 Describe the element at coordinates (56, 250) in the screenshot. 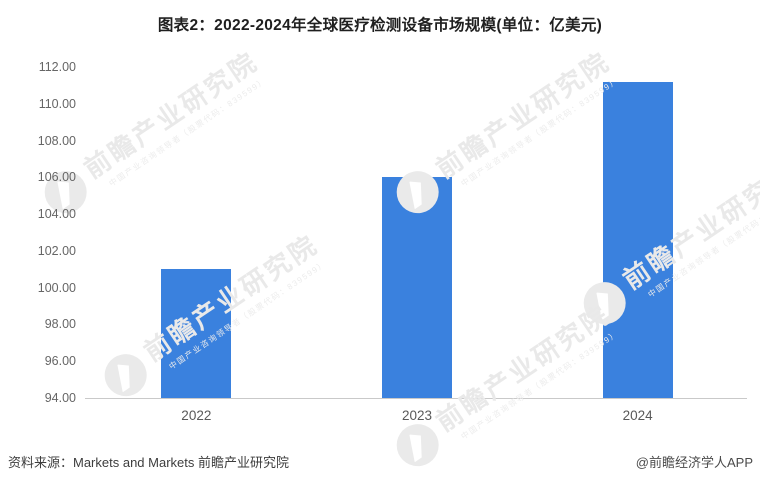

I see `y-tick-label: 102.00` at that location.